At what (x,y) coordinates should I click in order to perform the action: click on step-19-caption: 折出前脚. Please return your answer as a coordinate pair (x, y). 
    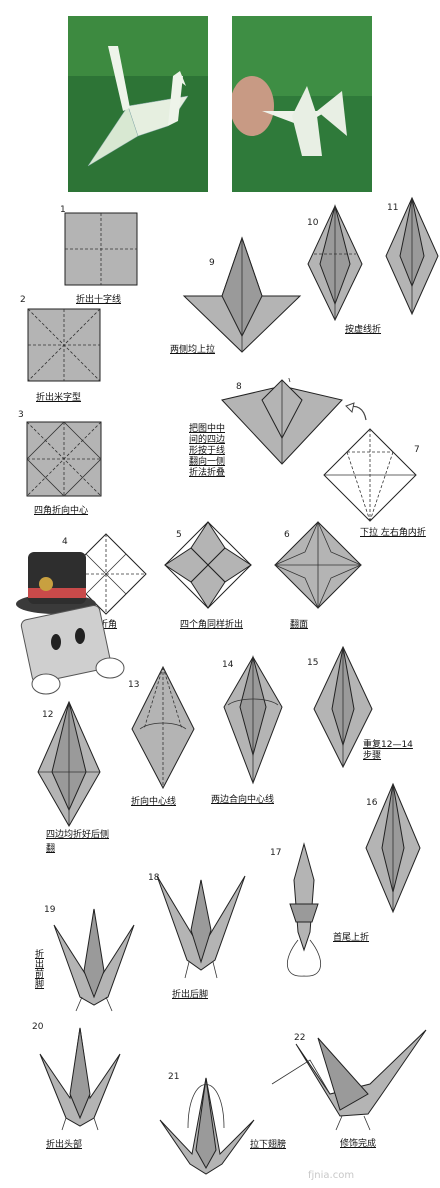
    Looking at the image, I should click on (40, 970).